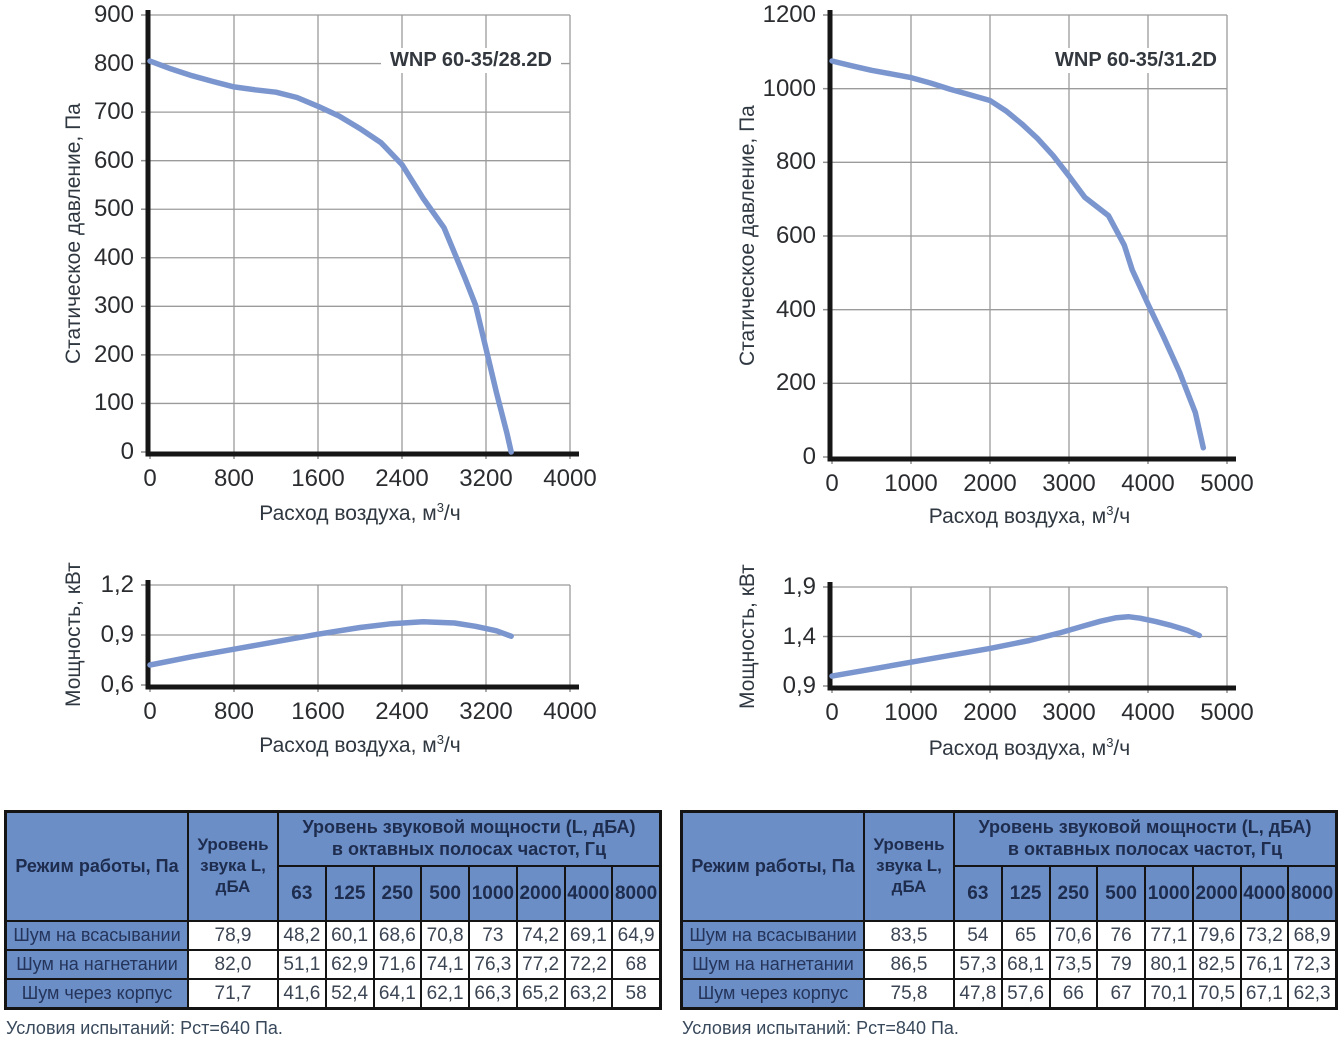 Image resolution: width=1344 pixels, height=1044 pixels. I want to click on octave-value-cell: 80,1, so click(1169, 964).